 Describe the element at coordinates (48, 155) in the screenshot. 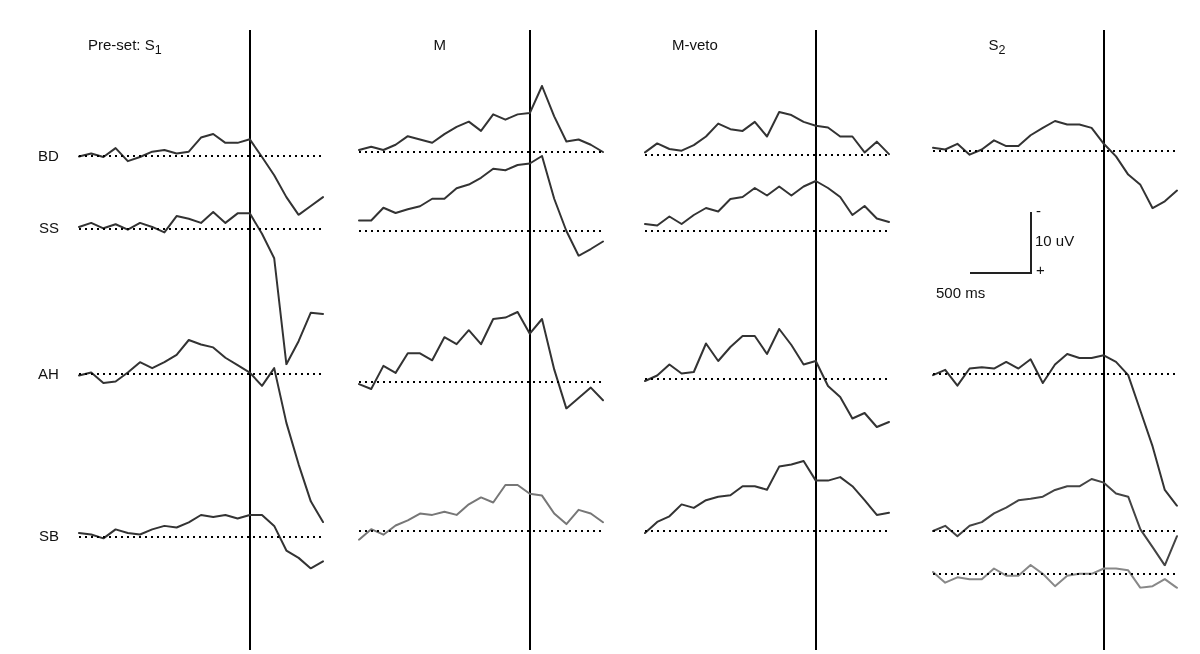

I see `y-axis-title: BD` at that location.